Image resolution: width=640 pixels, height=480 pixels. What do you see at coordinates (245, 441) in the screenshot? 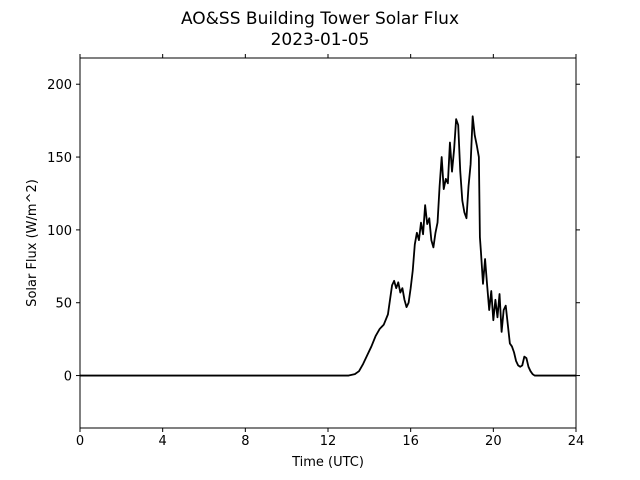
I see `x-tick-label: 8` at bounding box center [245, 441].